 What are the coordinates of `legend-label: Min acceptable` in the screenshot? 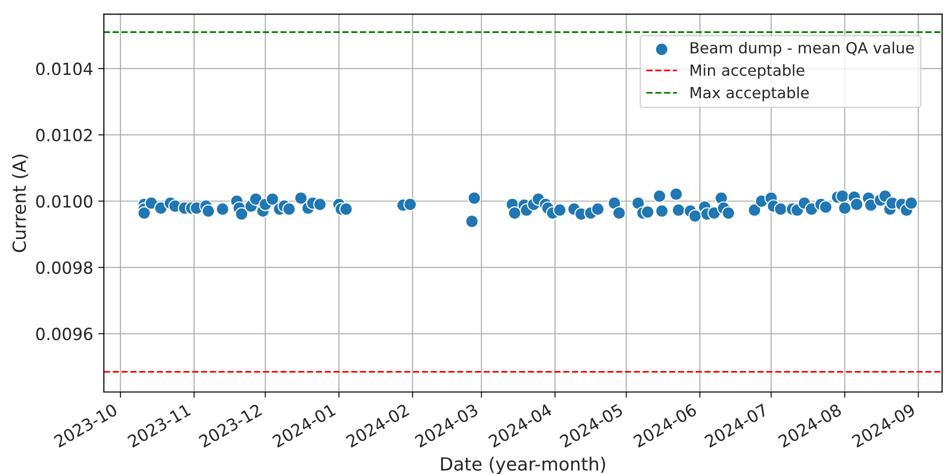 It's located at (747, 71).